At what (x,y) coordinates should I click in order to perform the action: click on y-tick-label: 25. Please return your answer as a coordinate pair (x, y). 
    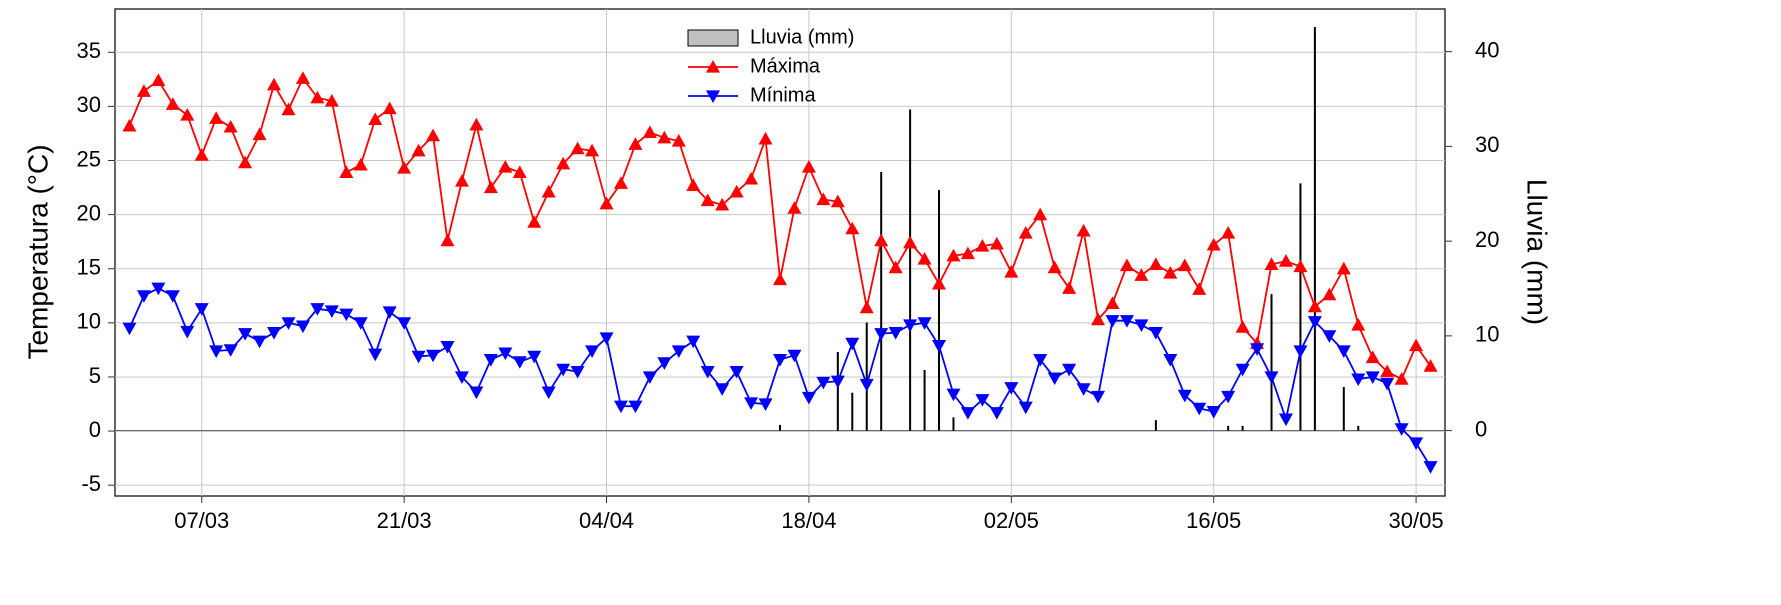
    Looking at the image, I should click on (89, 158).